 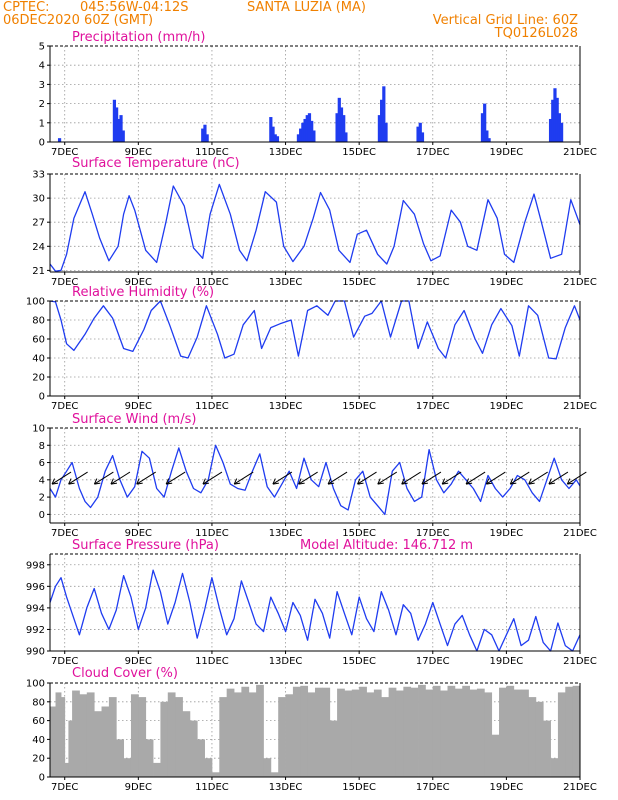 I want to click on y-tick-label: 40, so click(x=38, y=740).